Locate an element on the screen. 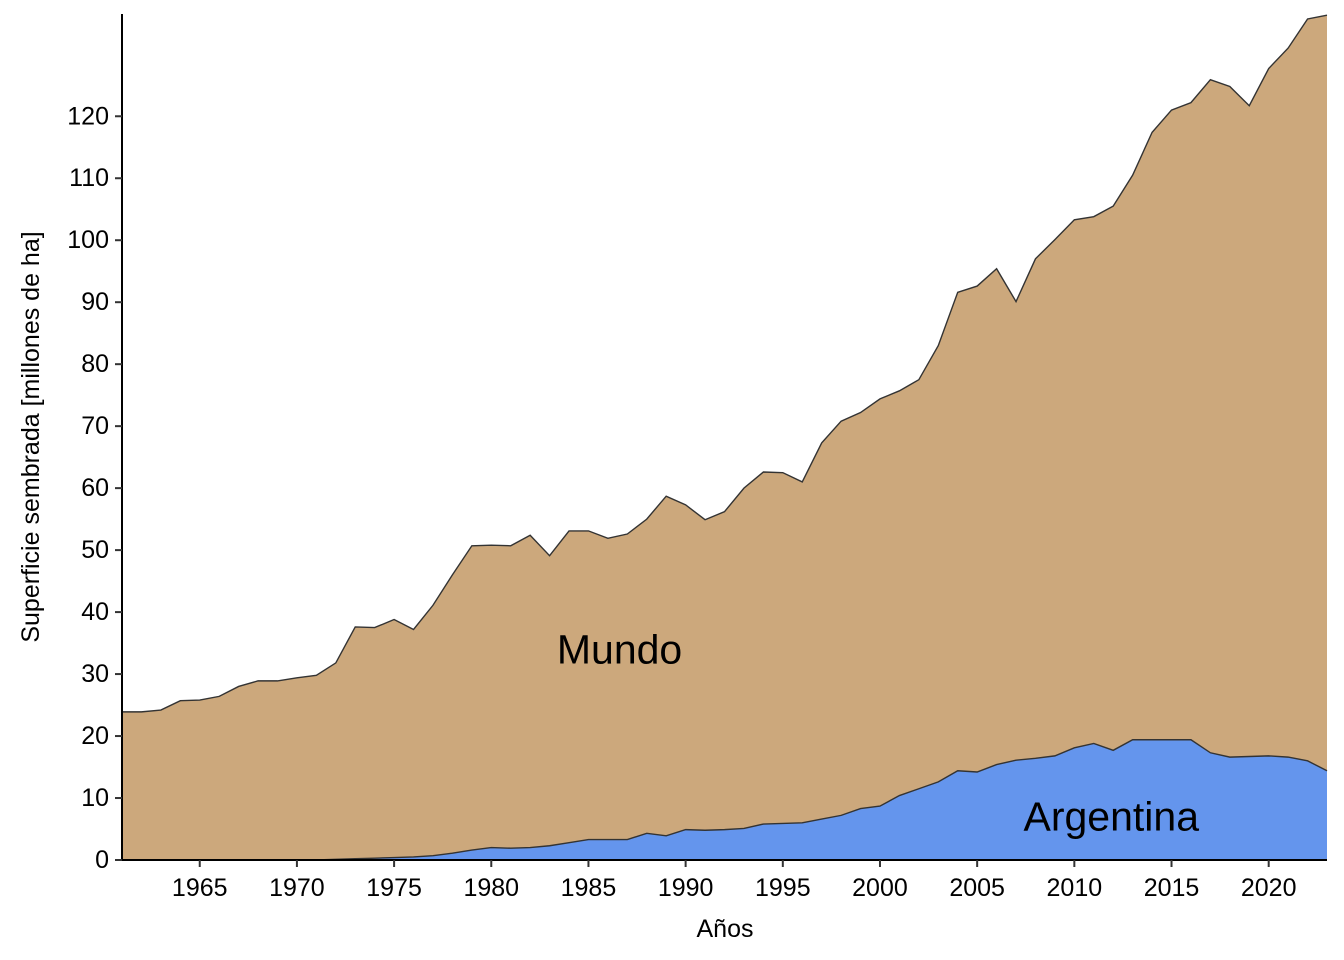 This screenshot has height=960, width=1344. y-tick-label: 60 is located at coordinates (95, 488).